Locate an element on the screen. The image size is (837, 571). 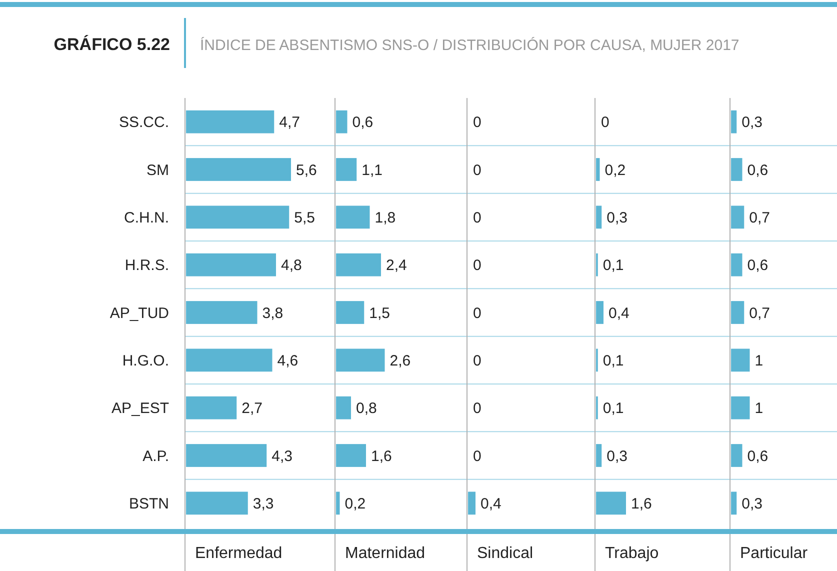
data-label: 1,8 is located at coordinates (385, 217).